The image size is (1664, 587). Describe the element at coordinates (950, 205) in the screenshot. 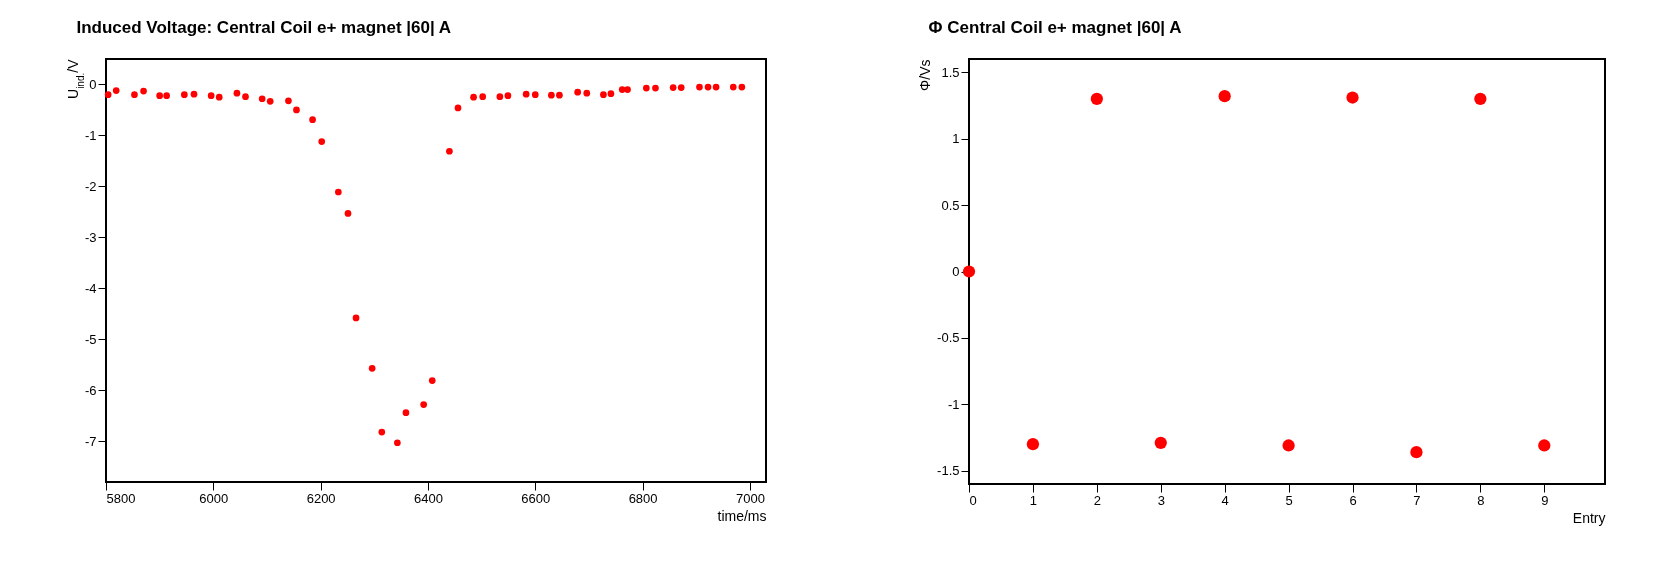

I see `y-tick-label: 0.5` at that location.